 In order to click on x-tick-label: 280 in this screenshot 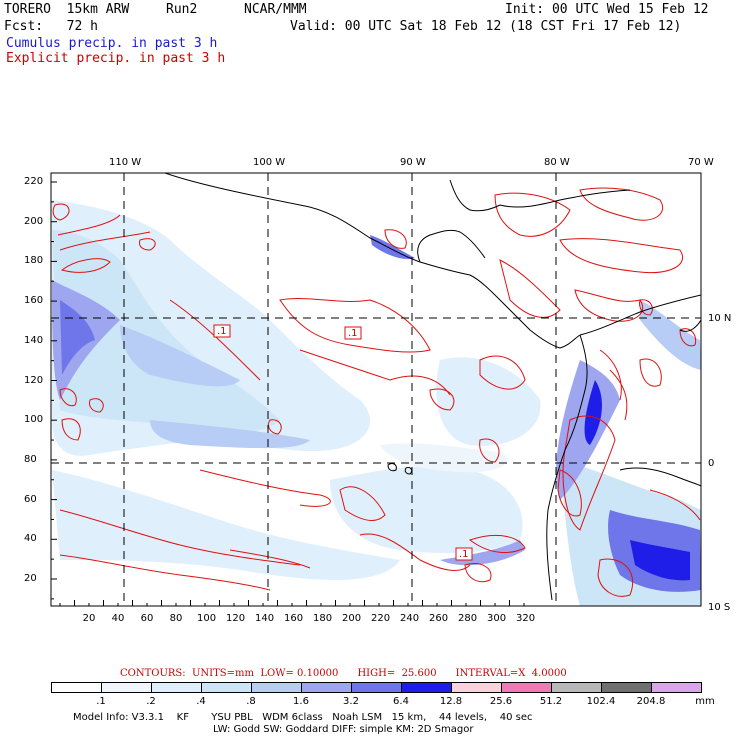, I will do `click(468, 618)`.